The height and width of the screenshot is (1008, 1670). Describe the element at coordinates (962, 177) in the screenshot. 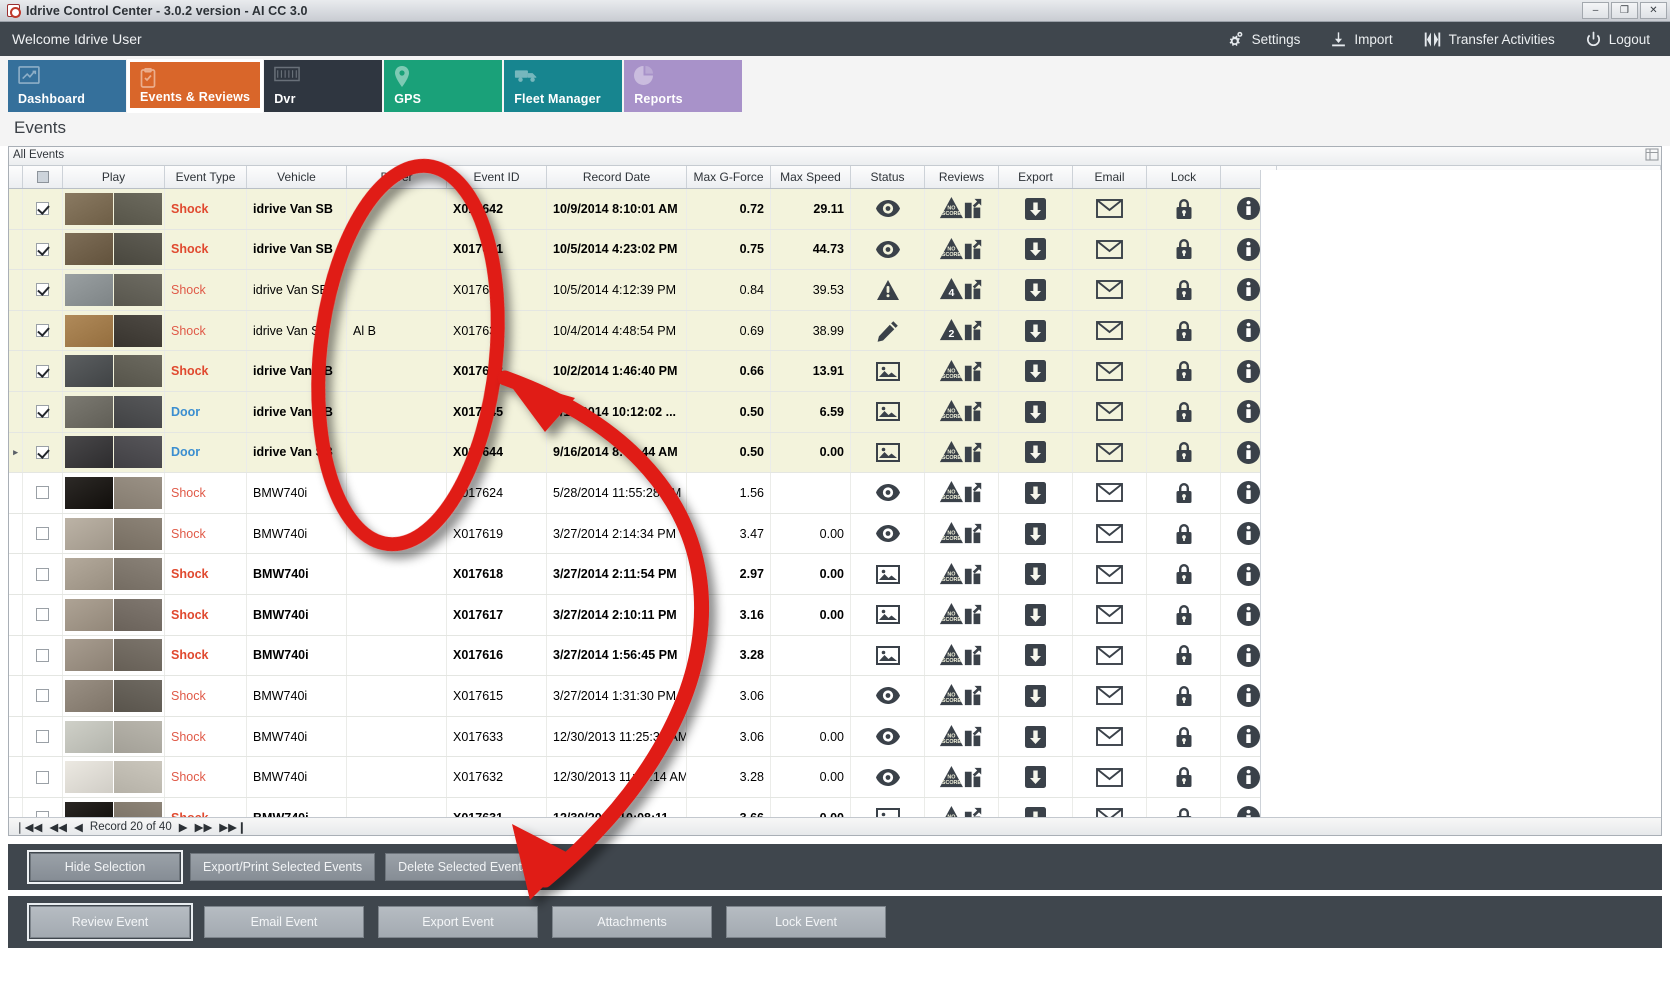

I see `grid-header-reviews: Reviews` at that location.